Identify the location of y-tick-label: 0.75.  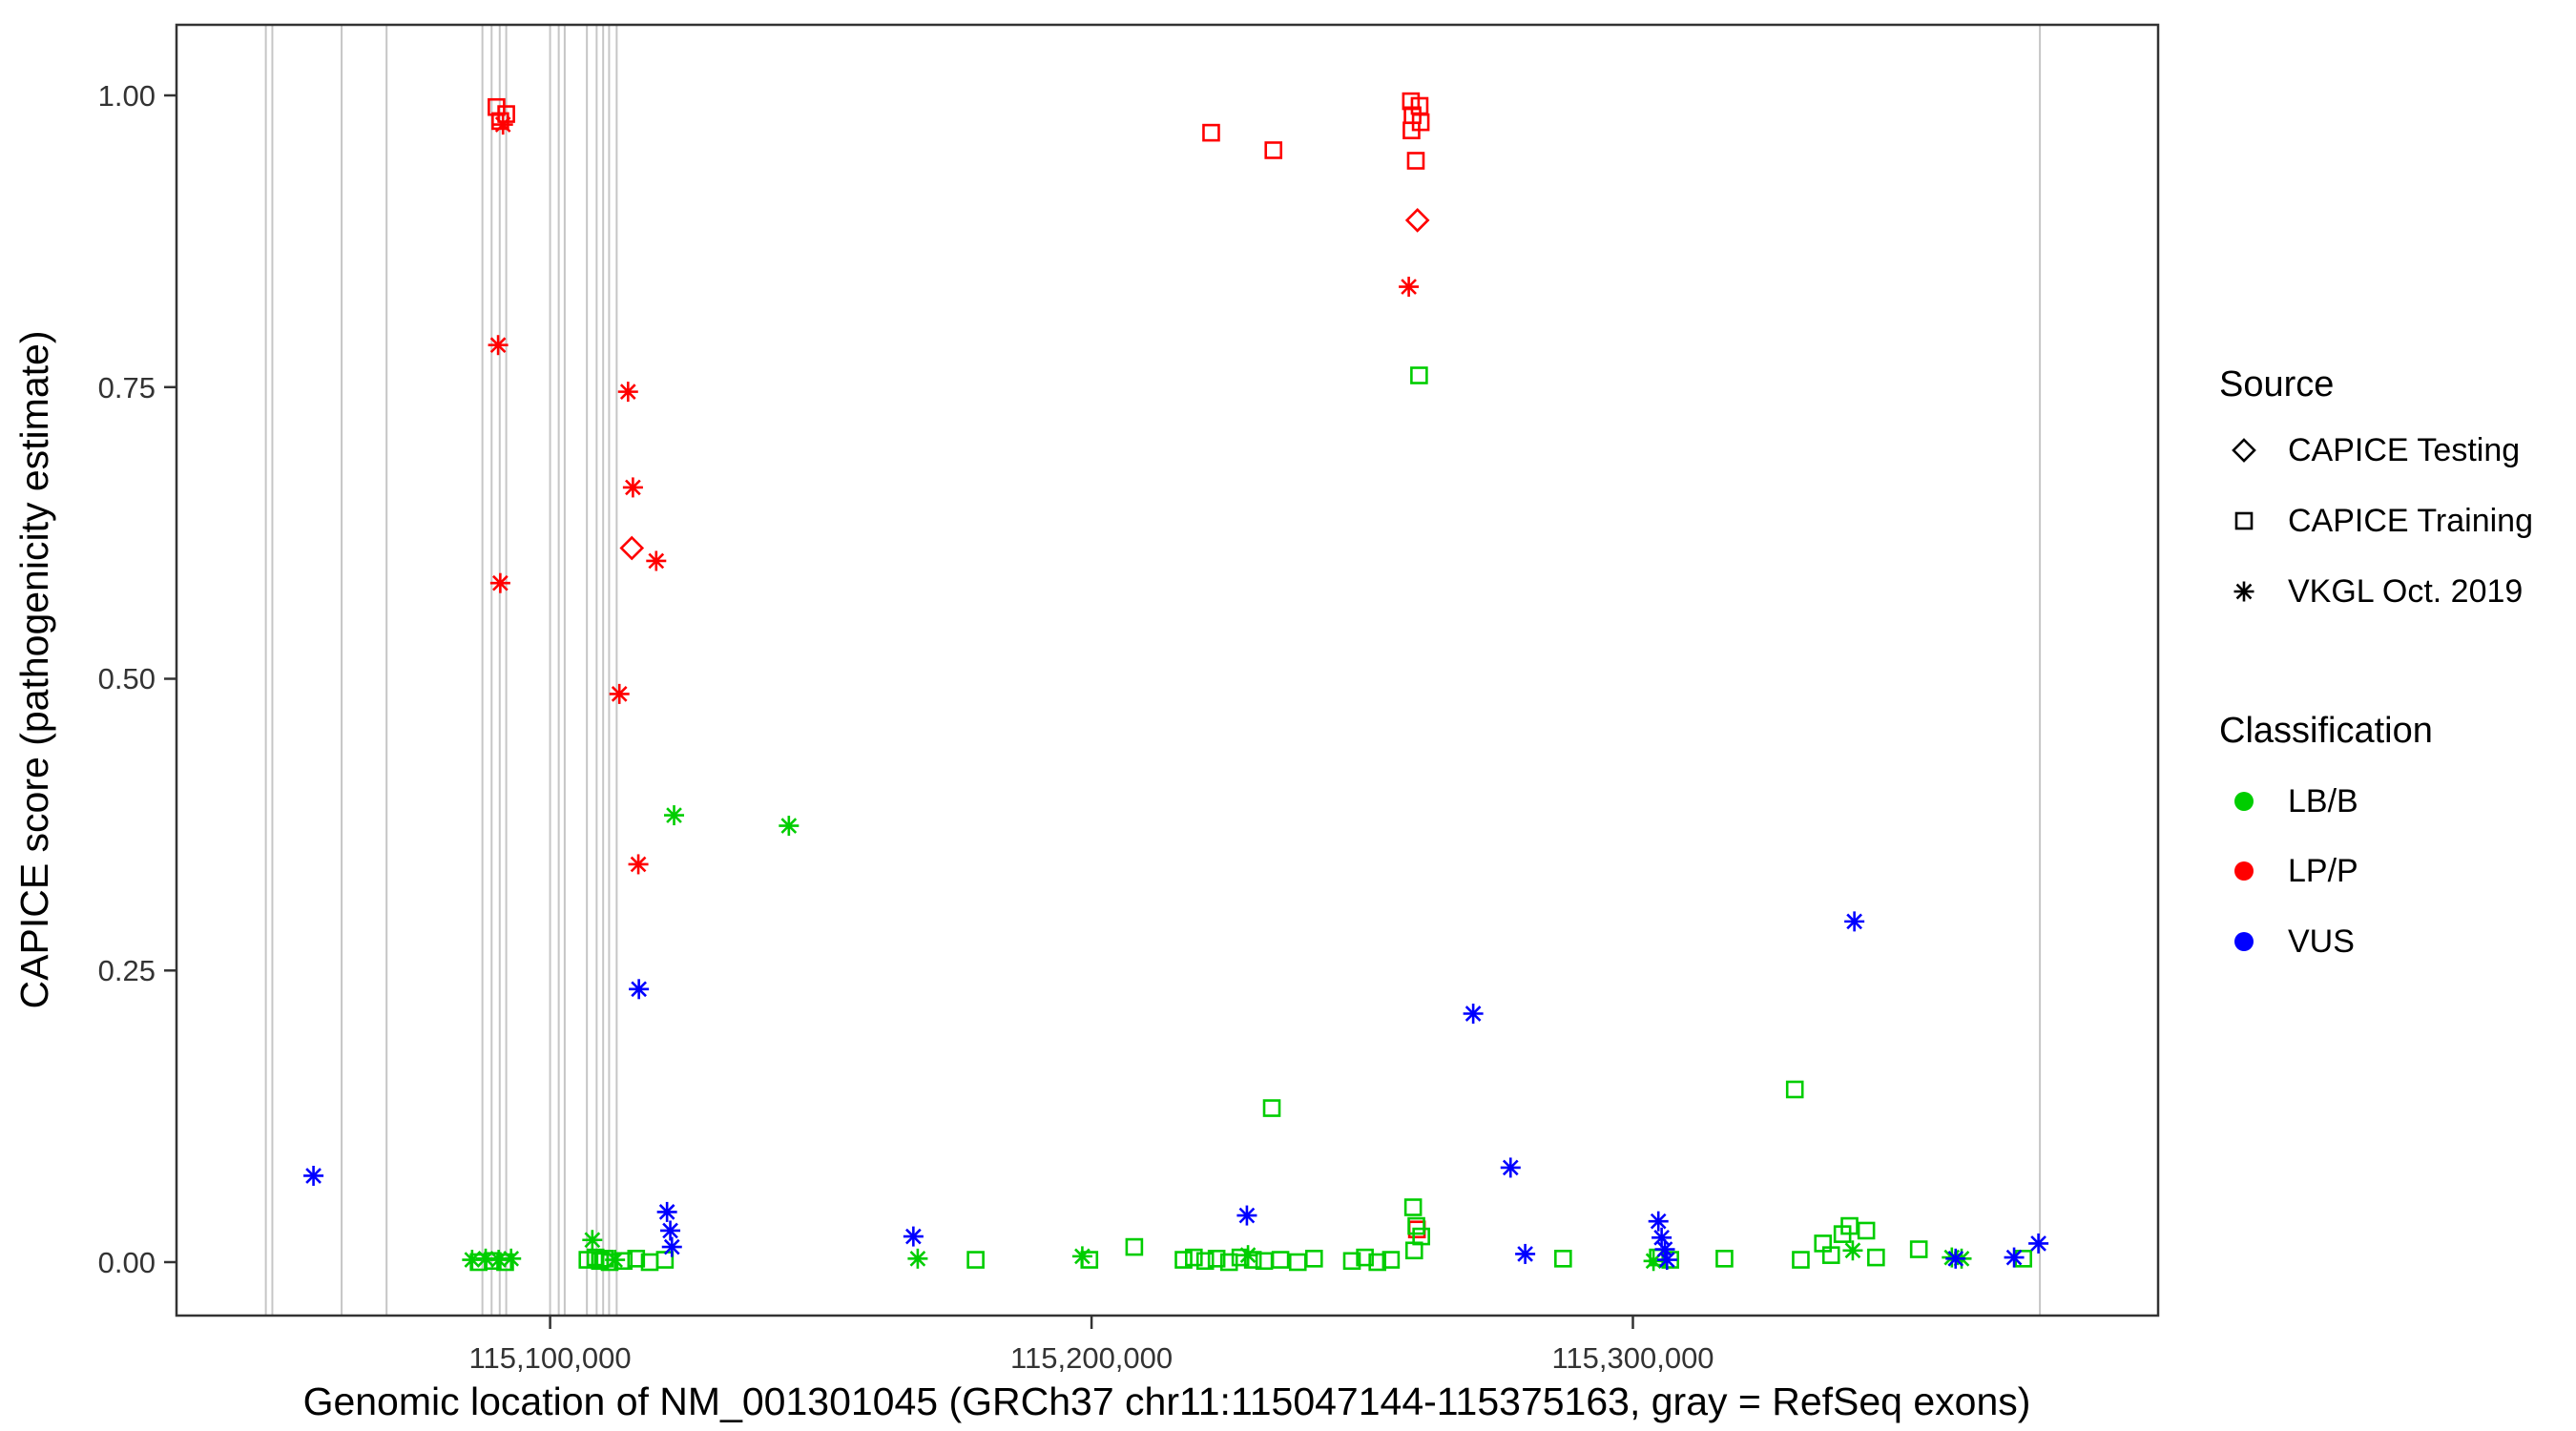
(127, 388).